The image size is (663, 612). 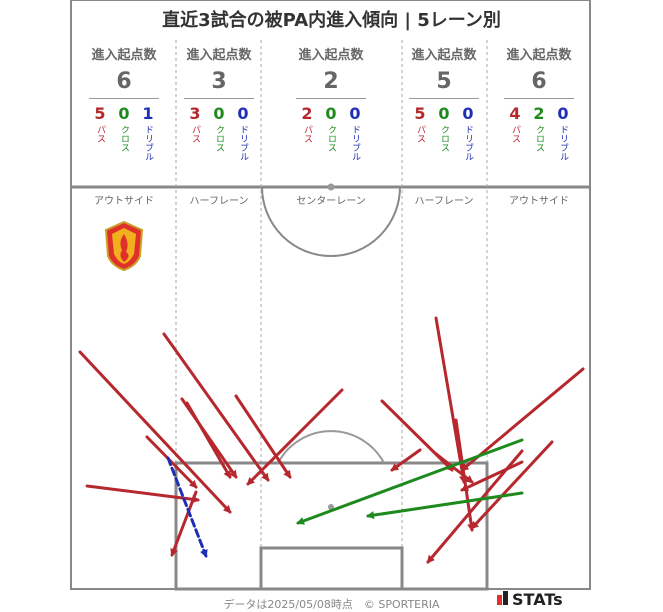 What do you see at coordinates (331, 201) in the screenshot?
I see `lane-name-center: センターレーン` at bounding box center [331, 201].